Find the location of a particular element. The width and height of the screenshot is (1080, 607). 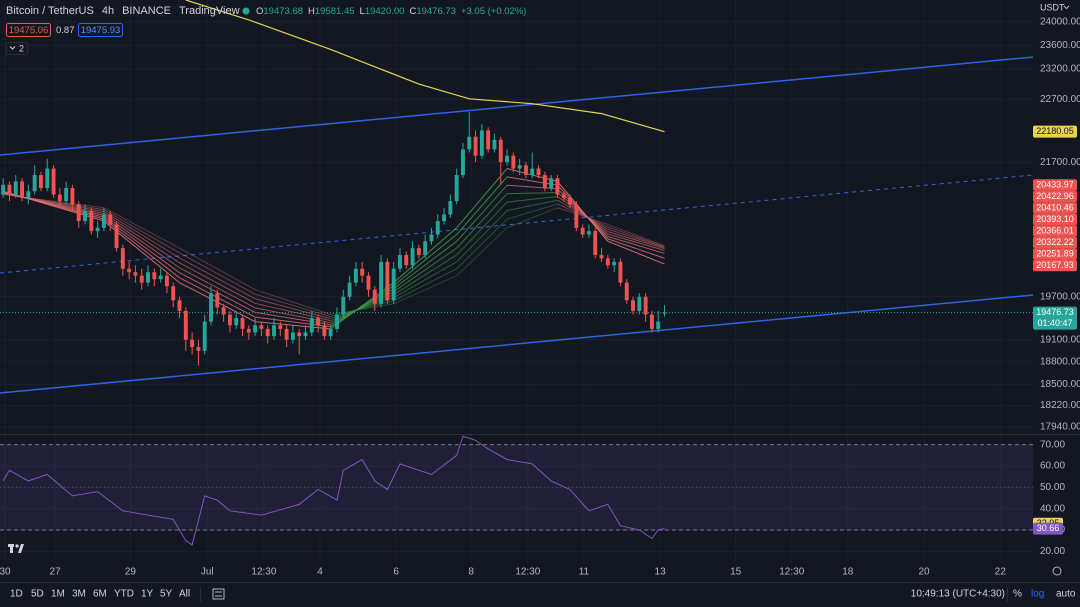

price-badge-label: 20410.46 is located at coordinates (1055, 207).